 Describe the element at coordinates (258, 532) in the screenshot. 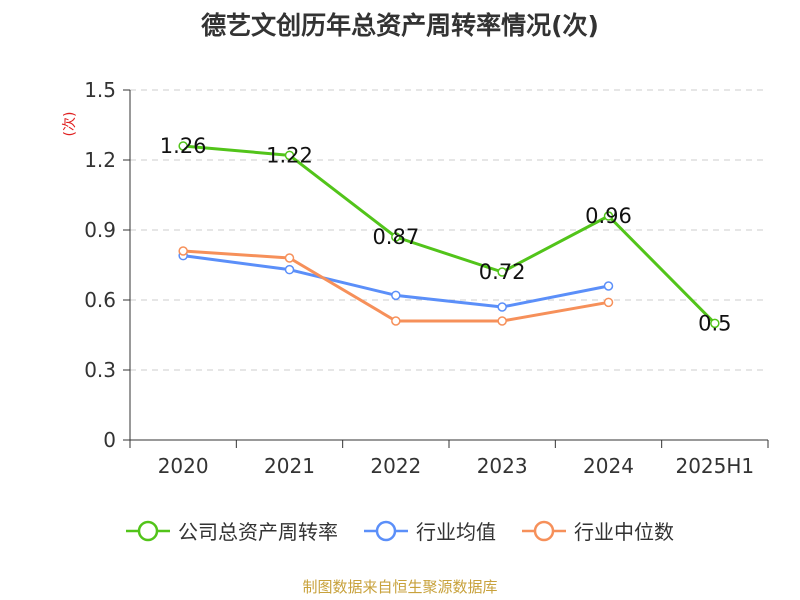

I see `legend-label: 公司总资产周转率` at that location.